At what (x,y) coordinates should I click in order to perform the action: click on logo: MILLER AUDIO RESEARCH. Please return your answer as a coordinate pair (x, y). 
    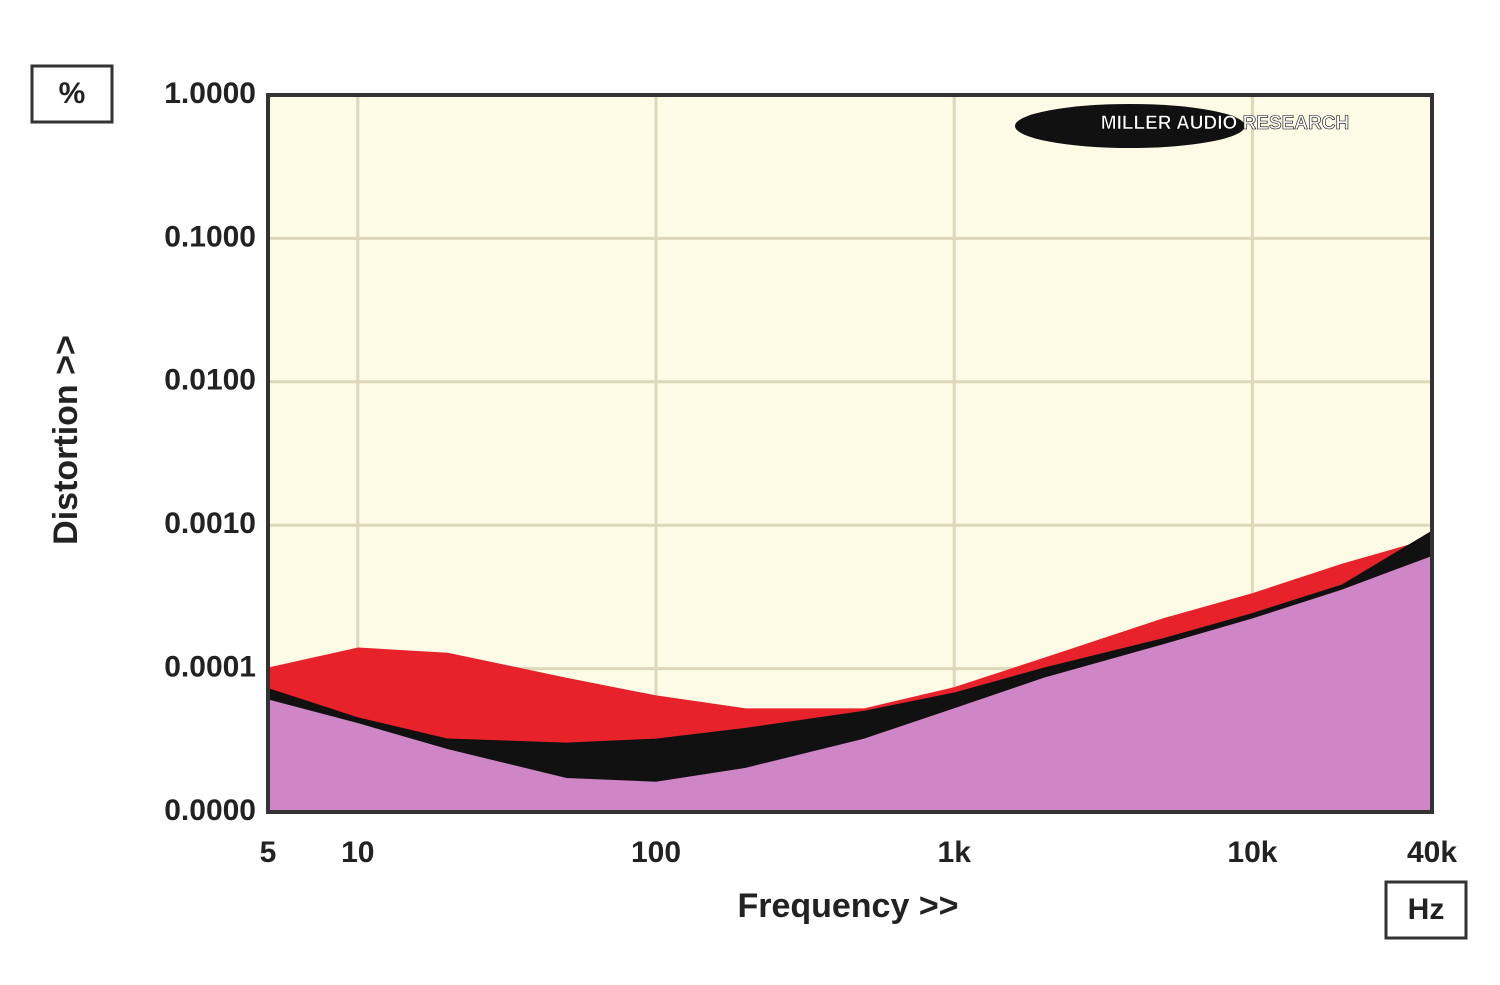
    Looking at the image, I should click on (1225, 123).